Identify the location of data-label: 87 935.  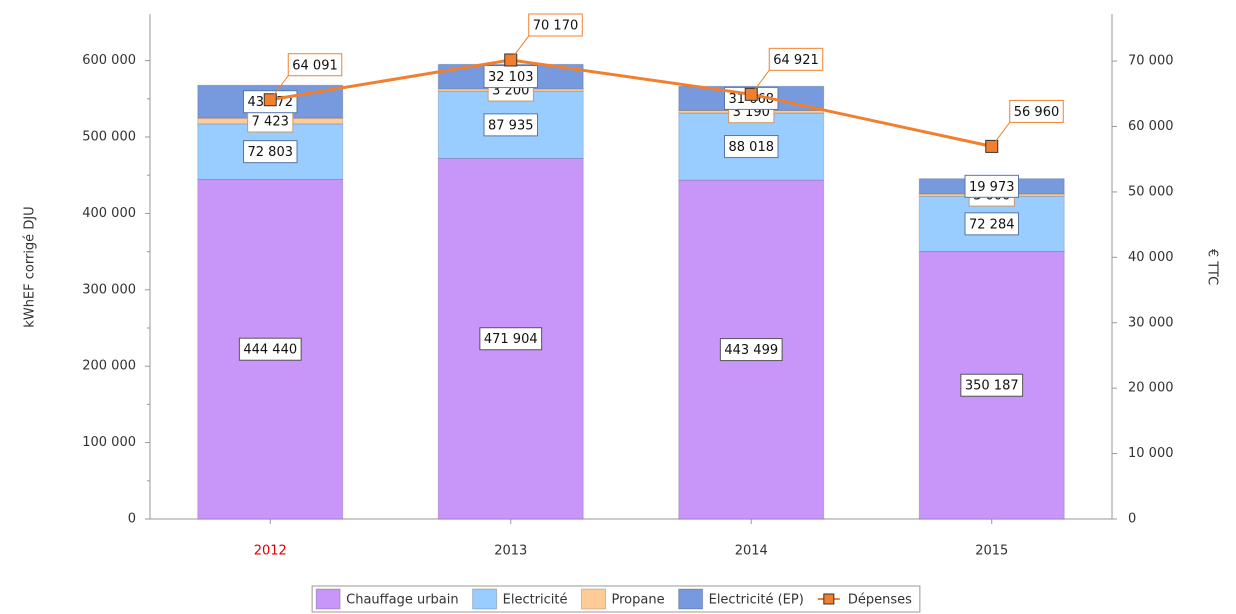
(511, 125).